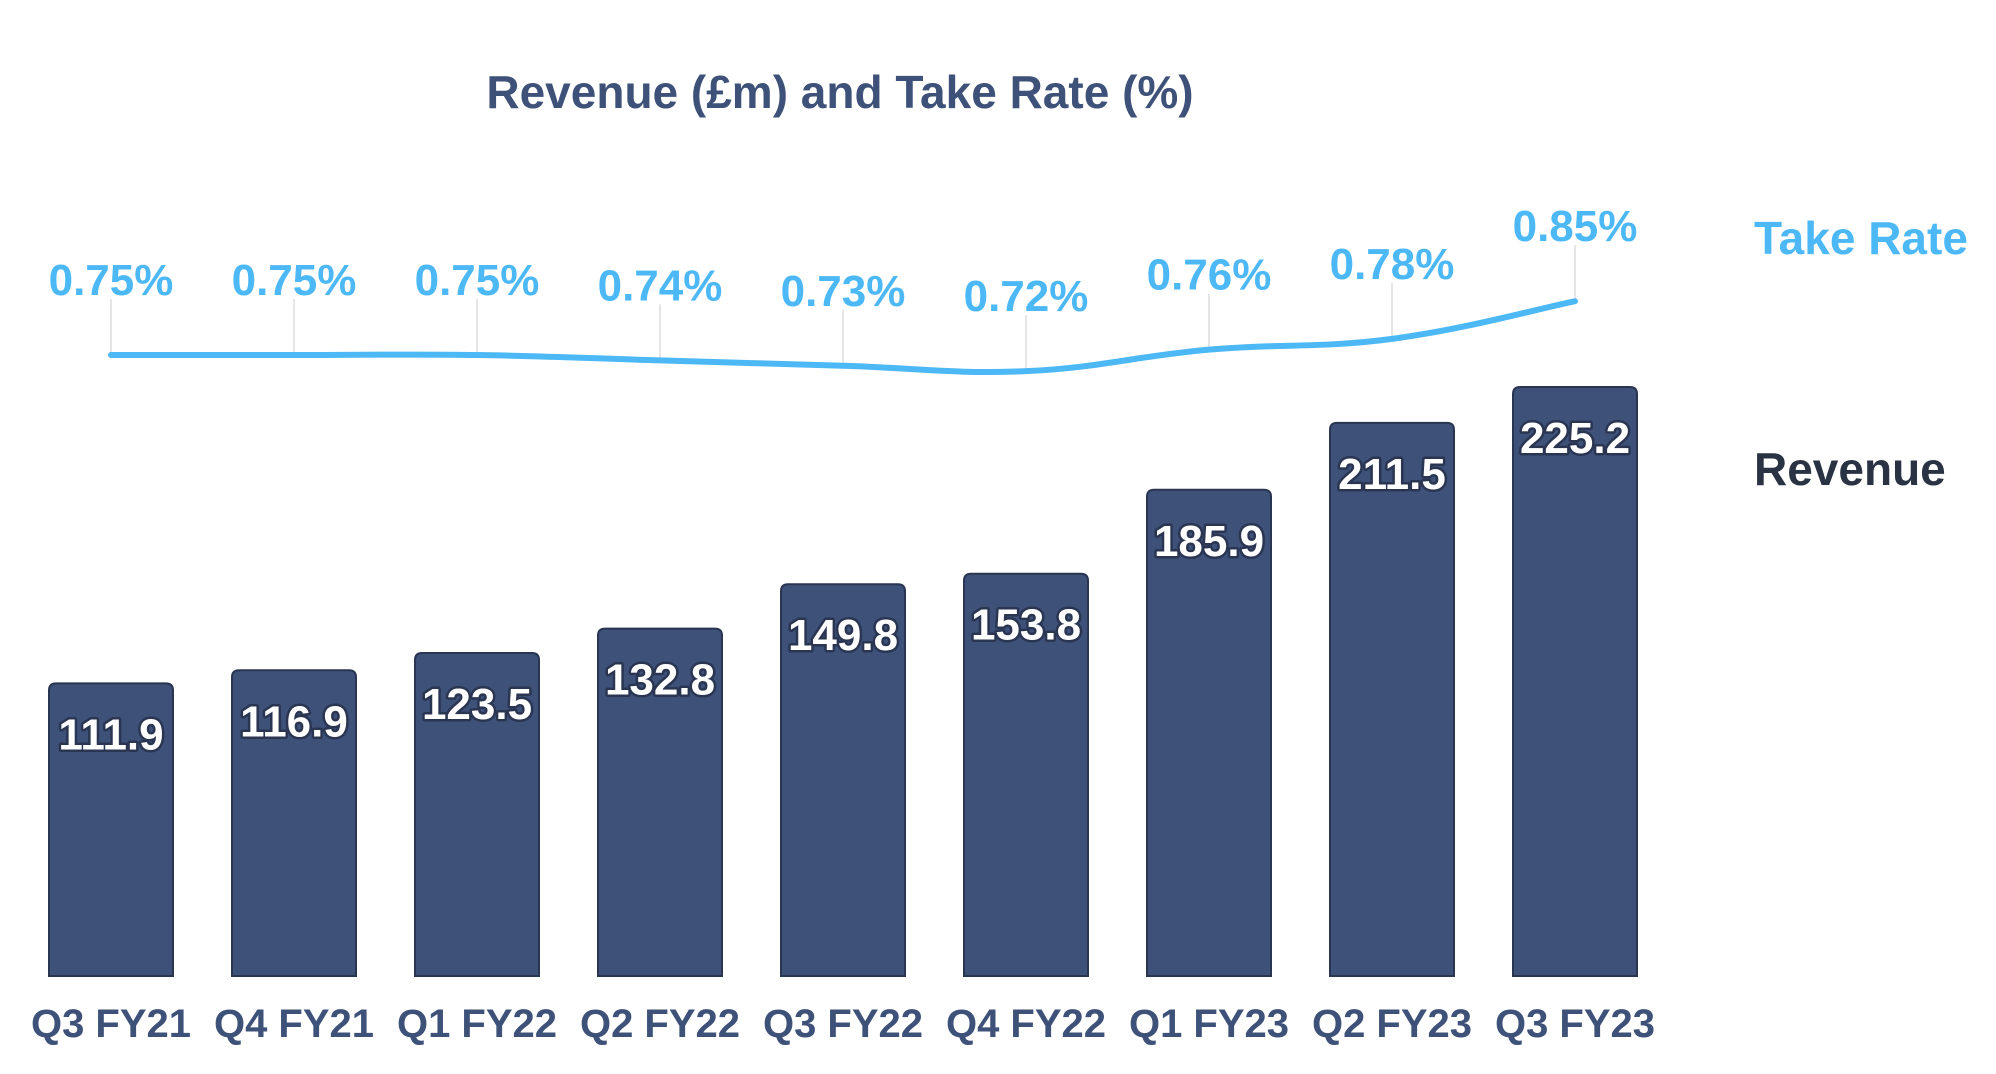  I want to click on revenue-value-label: 153.8, so click(1026, 625).